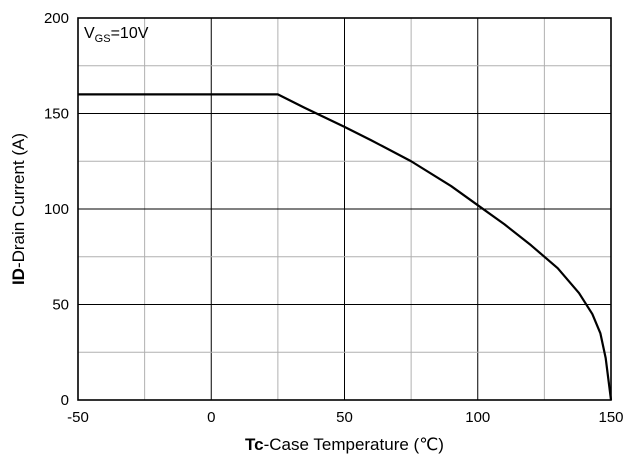 Image resolution: width=625 pixels, height=465 pixels. Describe the element at coordinates (78, 417) in the screenshot. I see `x-tick-label: -50` at that location.